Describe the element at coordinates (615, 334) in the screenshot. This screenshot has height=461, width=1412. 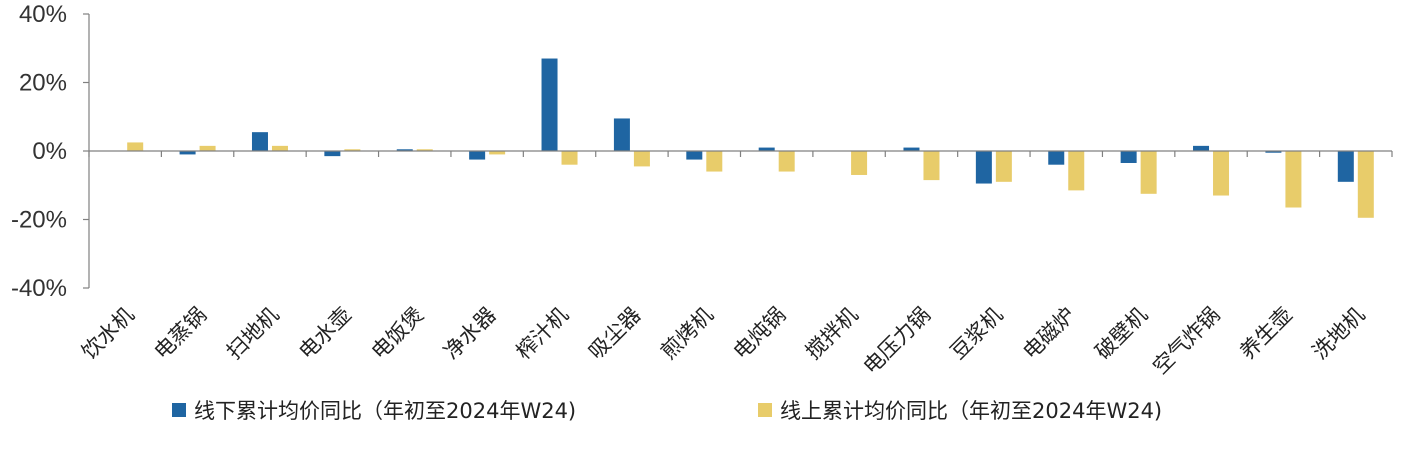
I see `x-category-label: 吸尘器` at that location.